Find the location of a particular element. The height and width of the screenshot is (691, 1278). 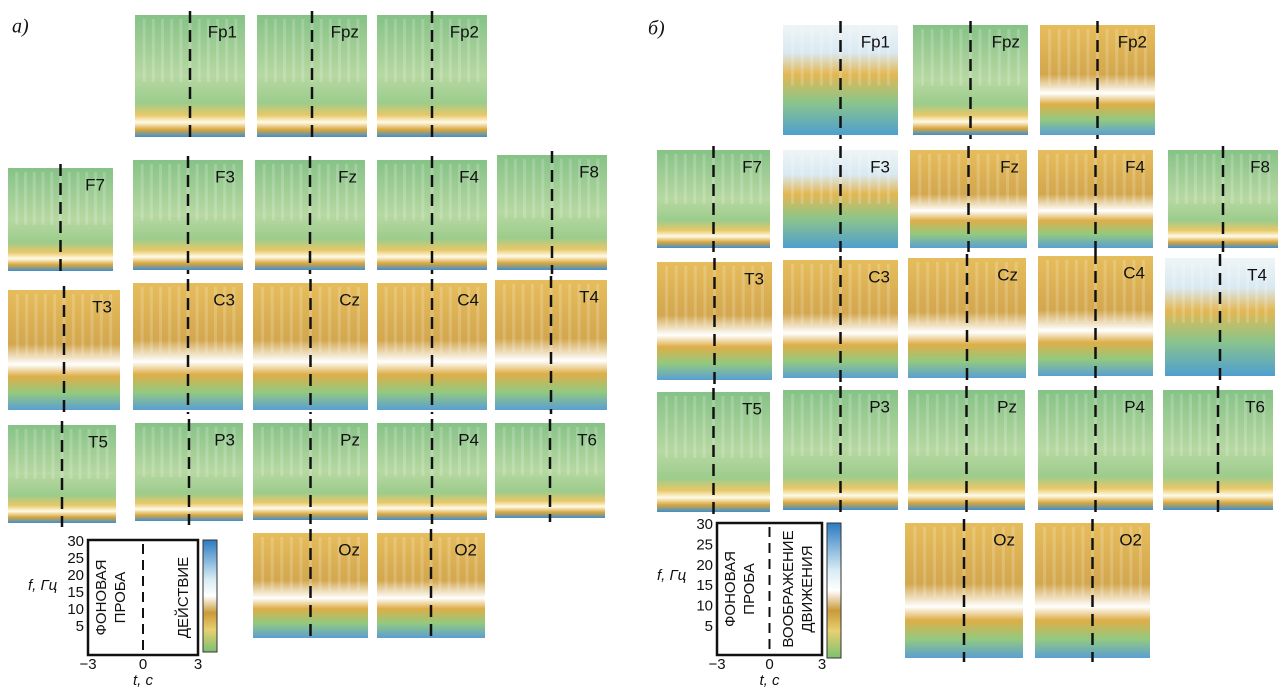

spectrogram-tile: P3 is located at coordinates (840, 450).